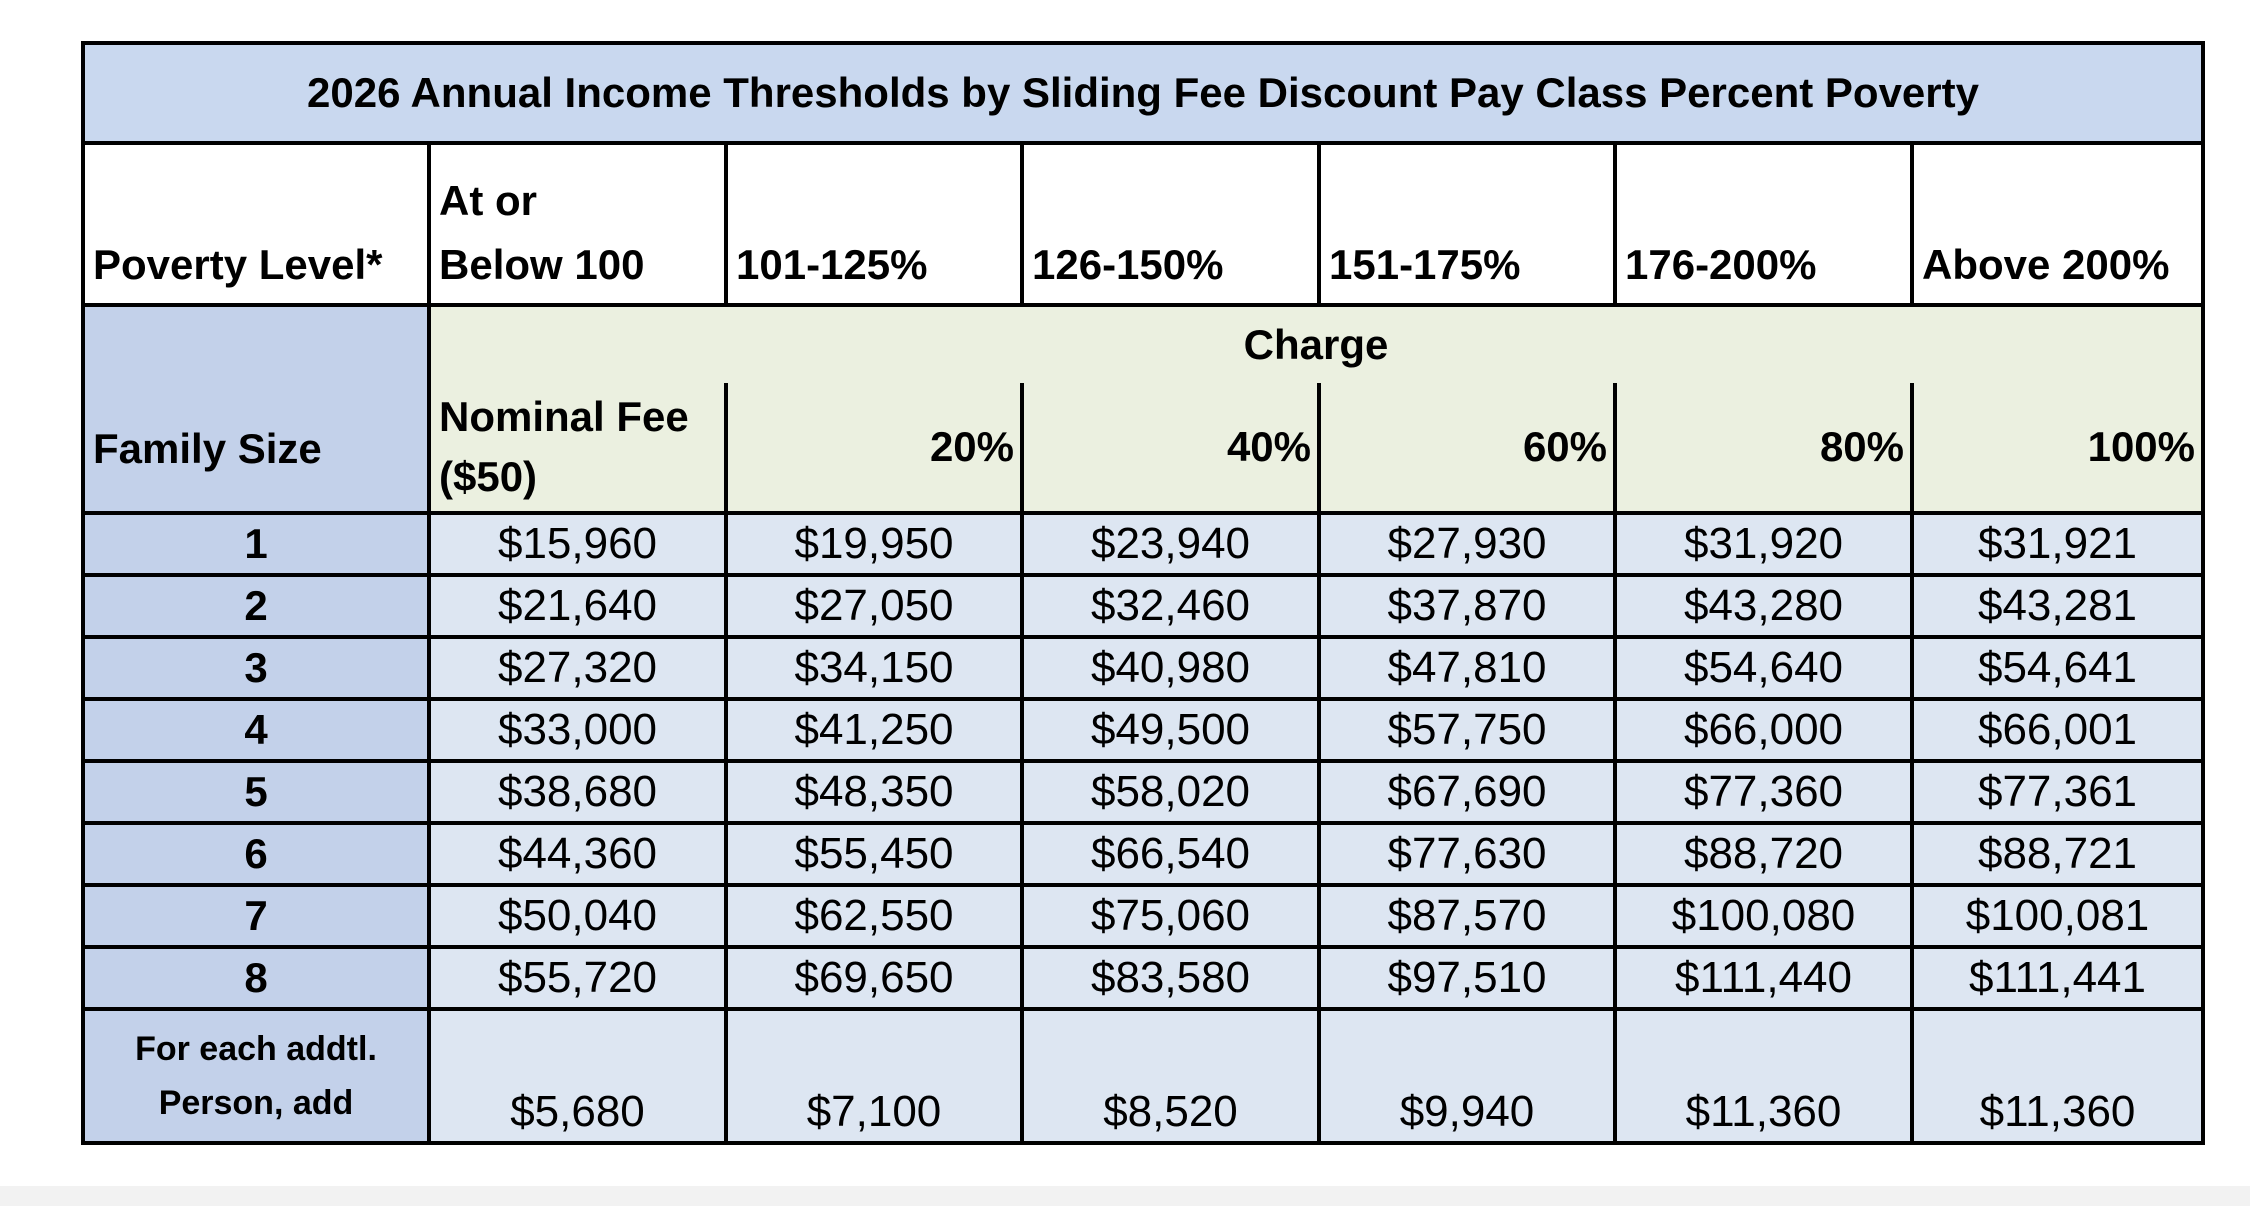 The image size is (2250, 1206). Describe the element at coordinates (874, 224) in the screenshot. I see `poverty-level-header: 101-125%` at that location.